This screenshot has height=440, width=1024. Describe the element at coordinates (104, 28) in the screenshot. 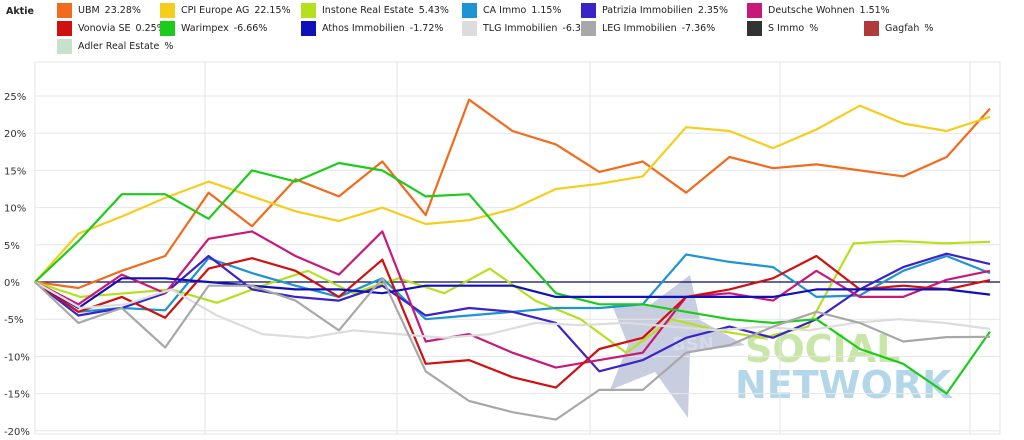

I see `legend-name: Vonovia SE` at that location.